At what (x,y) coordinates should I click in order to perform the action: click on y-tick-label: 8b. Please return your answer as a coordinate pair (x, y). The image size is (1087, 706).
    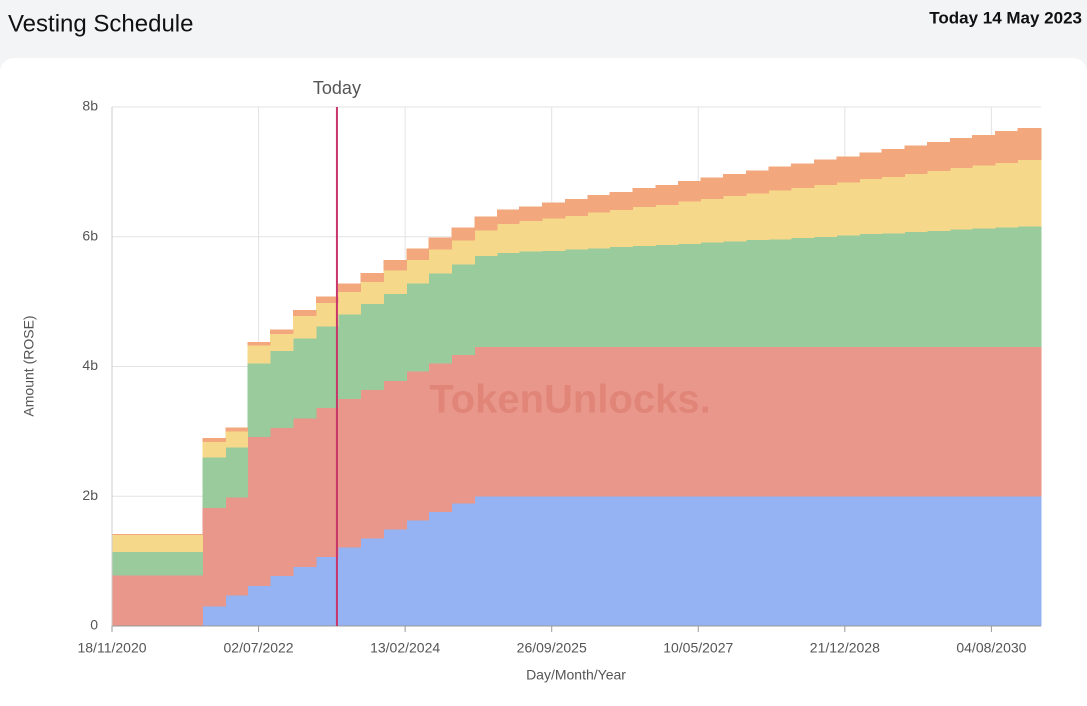
    Looking at the image, I should click on (90, 106).